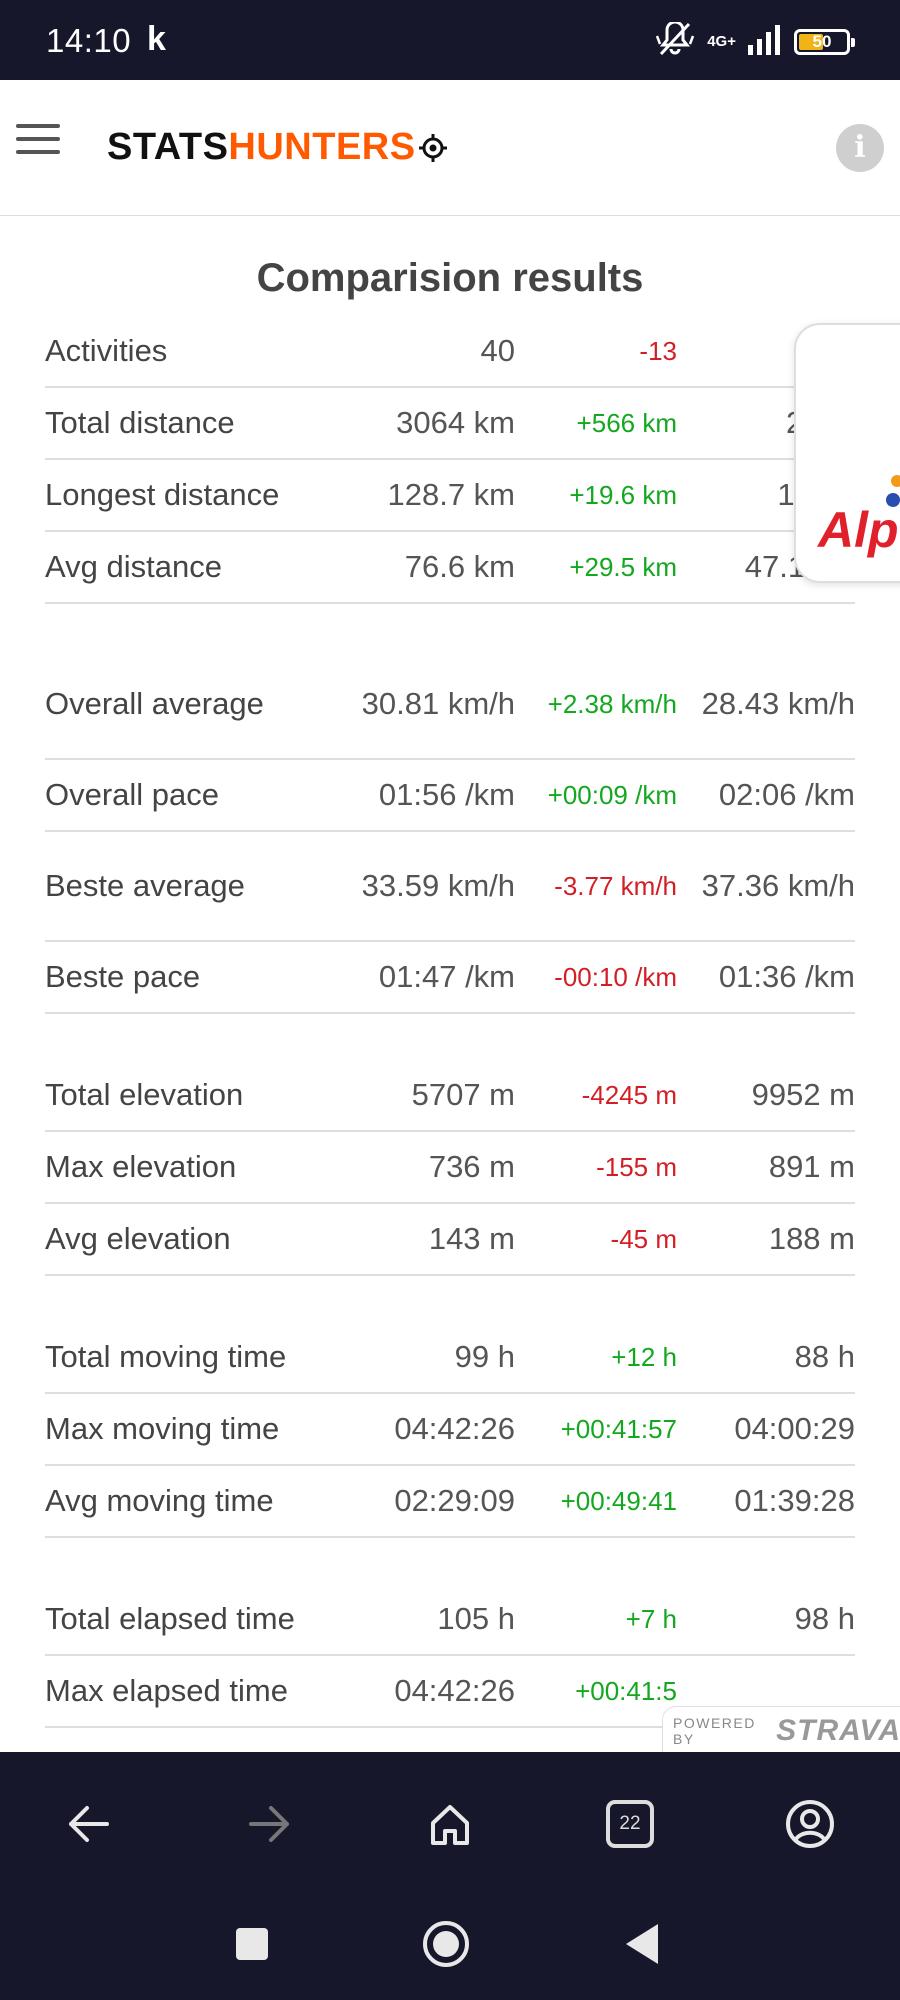  Describe the element at coordinates (145, 885) in the screenshot. I see `row-label: Beste average` at that location.